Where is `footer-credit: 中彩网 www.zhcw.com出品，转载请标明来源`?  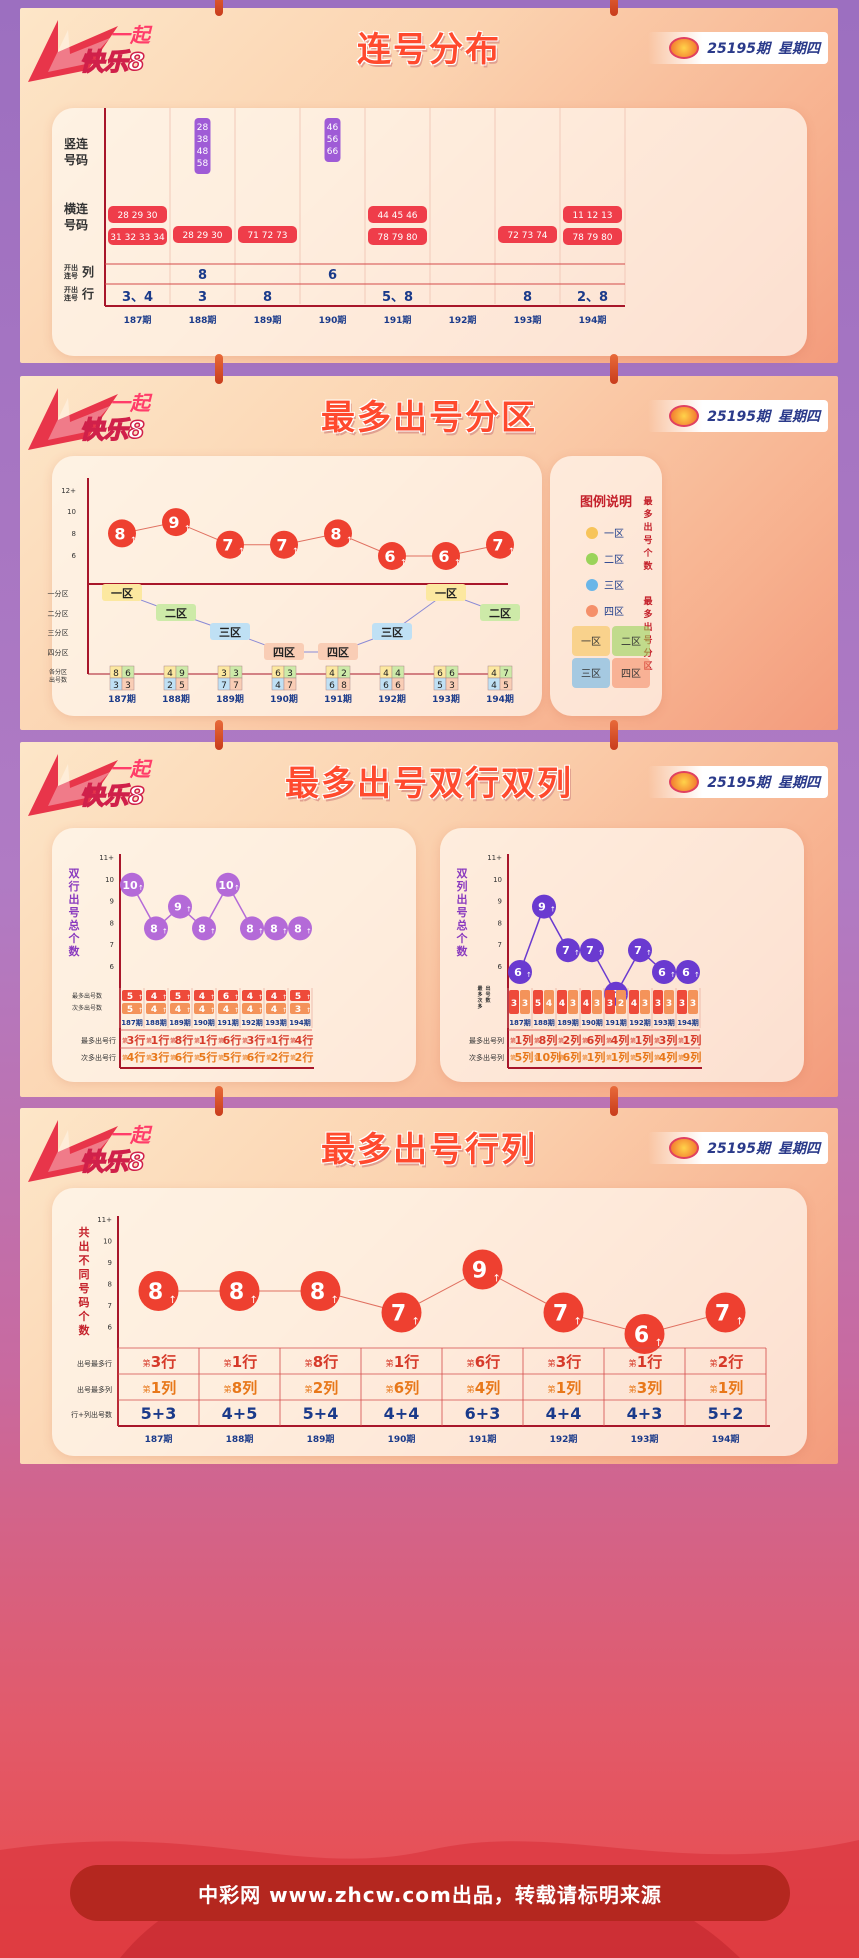 footer-credit: 中彩网 www.zhcw.com出品，转载请标明来源 is located at coordinates (430, 1893).